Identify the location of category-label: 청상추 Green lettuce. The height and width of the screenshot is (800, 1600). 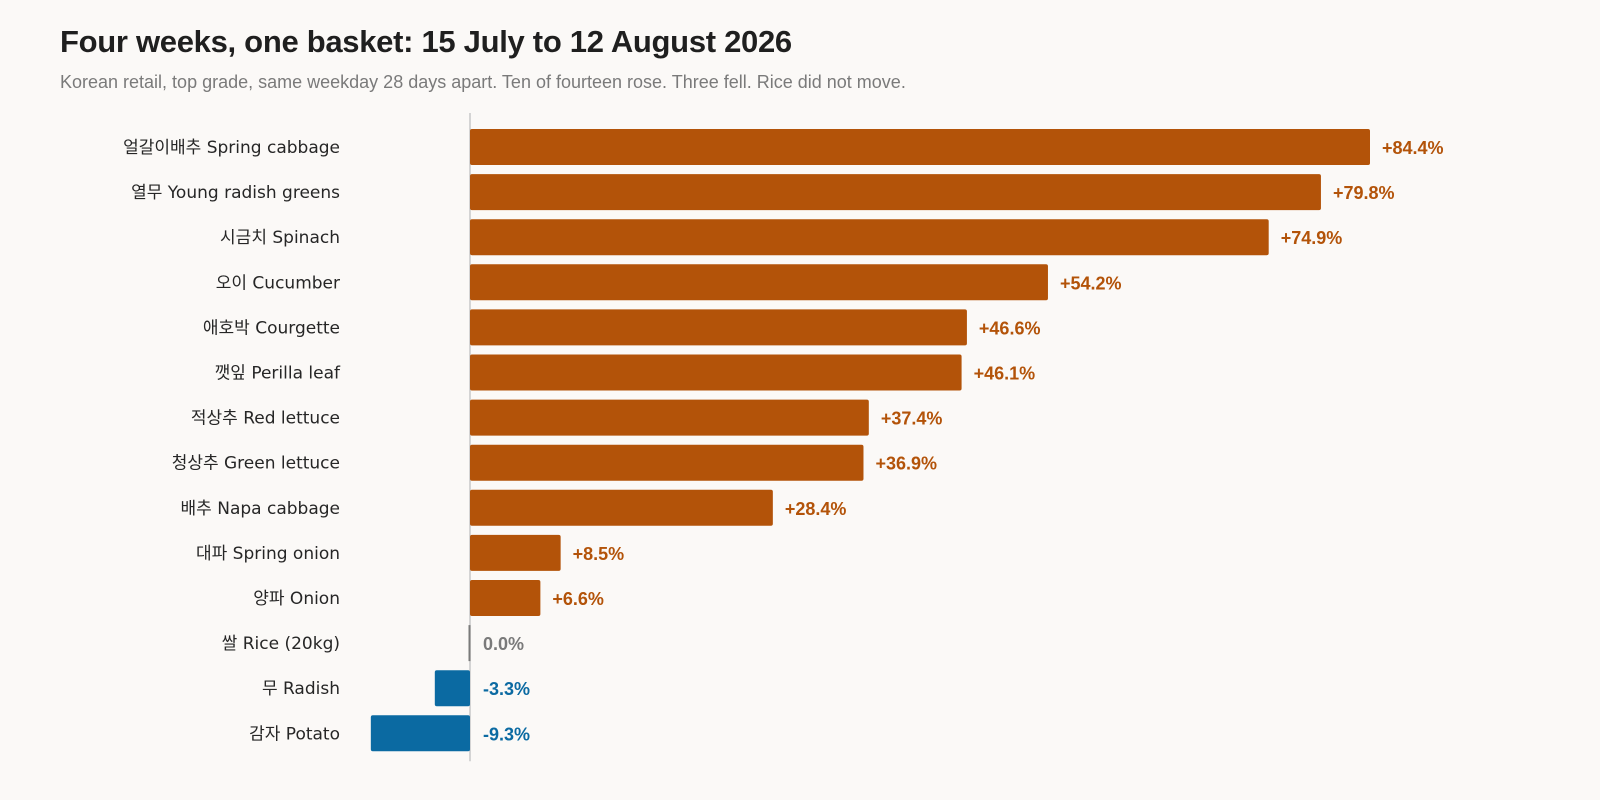
(256, 464).